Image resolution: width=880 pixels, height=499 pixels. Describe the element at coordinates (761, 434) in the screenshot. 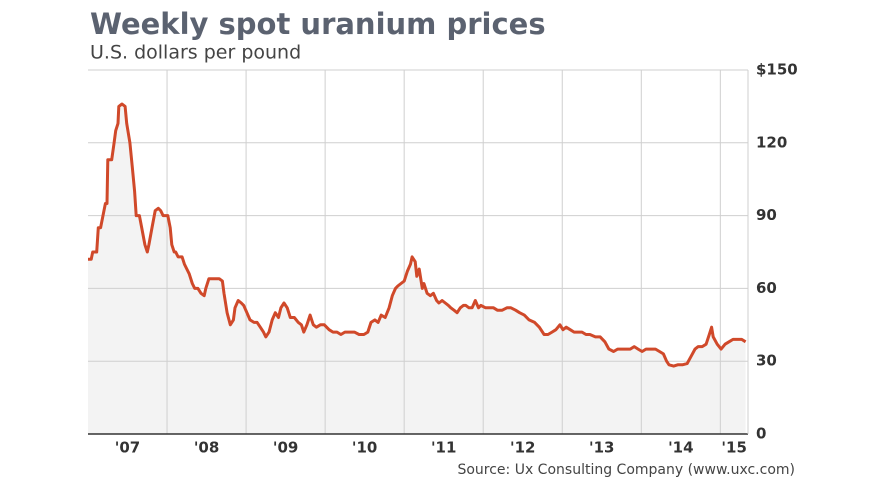

I see `y-tick-label: 0` at that location.